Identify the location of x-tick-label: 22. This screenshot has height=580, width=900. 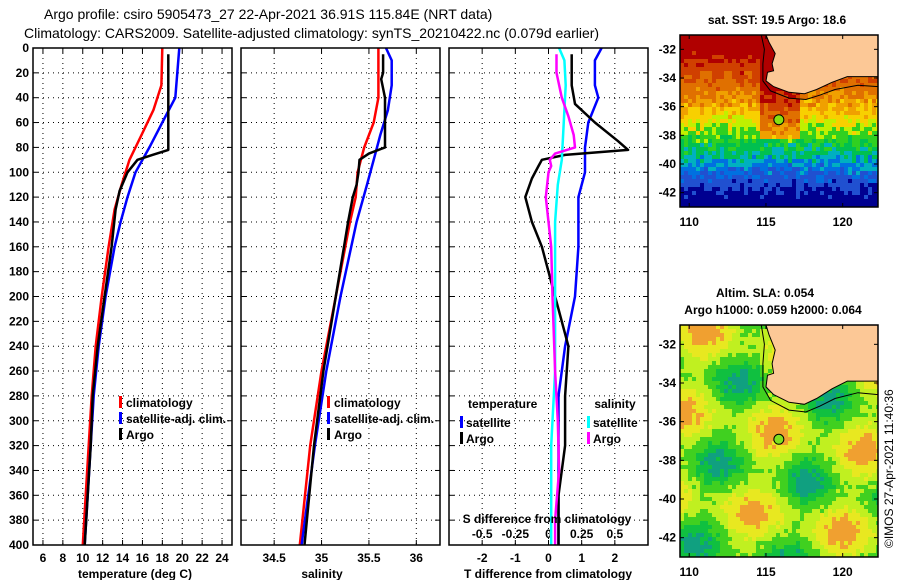
(202, 558).